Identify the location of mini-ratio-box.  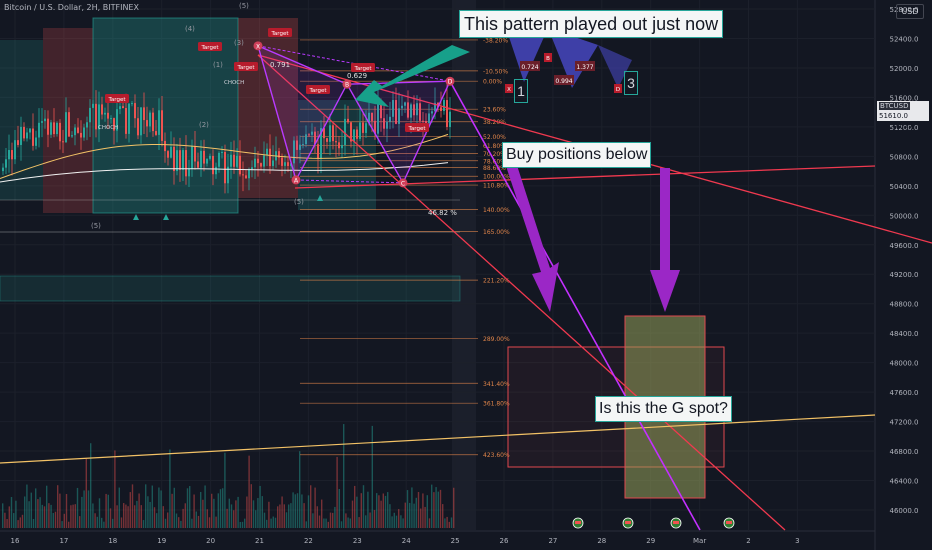
(585, 66).